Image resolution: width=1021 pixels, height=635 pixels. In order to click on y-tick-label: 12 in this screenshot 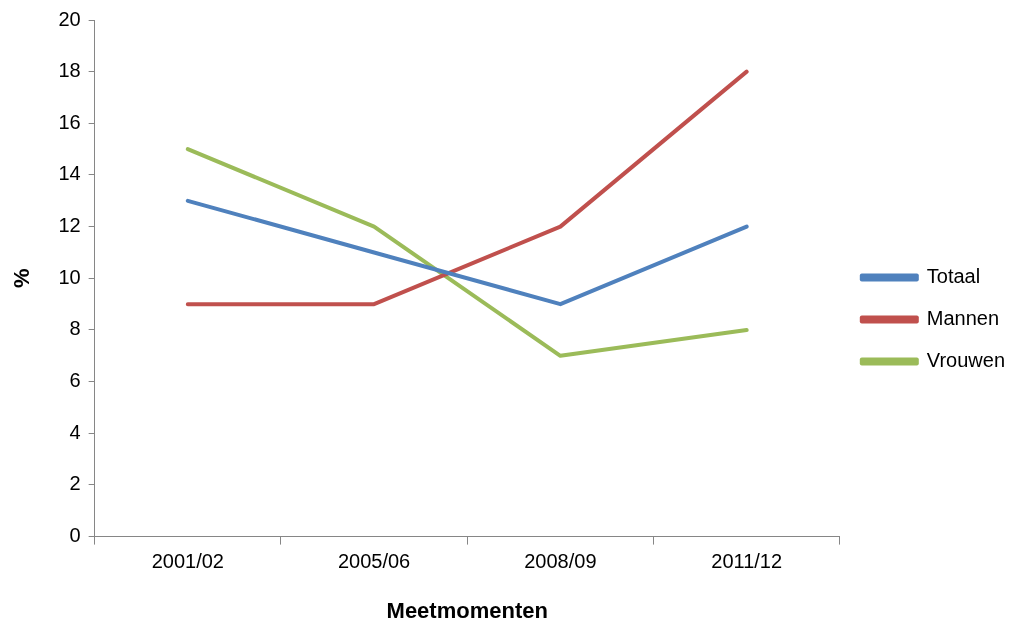, I will do `click(69, 225)`.